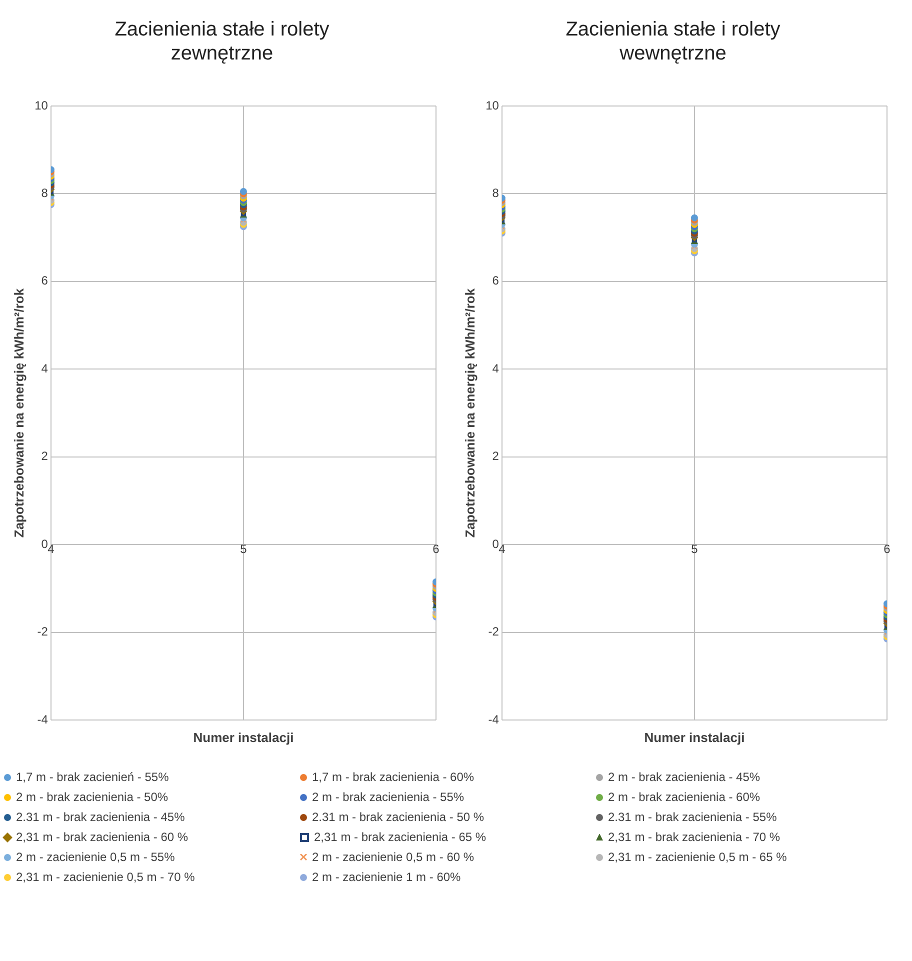 This screenshot has width=912, height=961. I want to click on legend-label: 2,31 m - brak zacienienia - 65 %, so click(400, 837).